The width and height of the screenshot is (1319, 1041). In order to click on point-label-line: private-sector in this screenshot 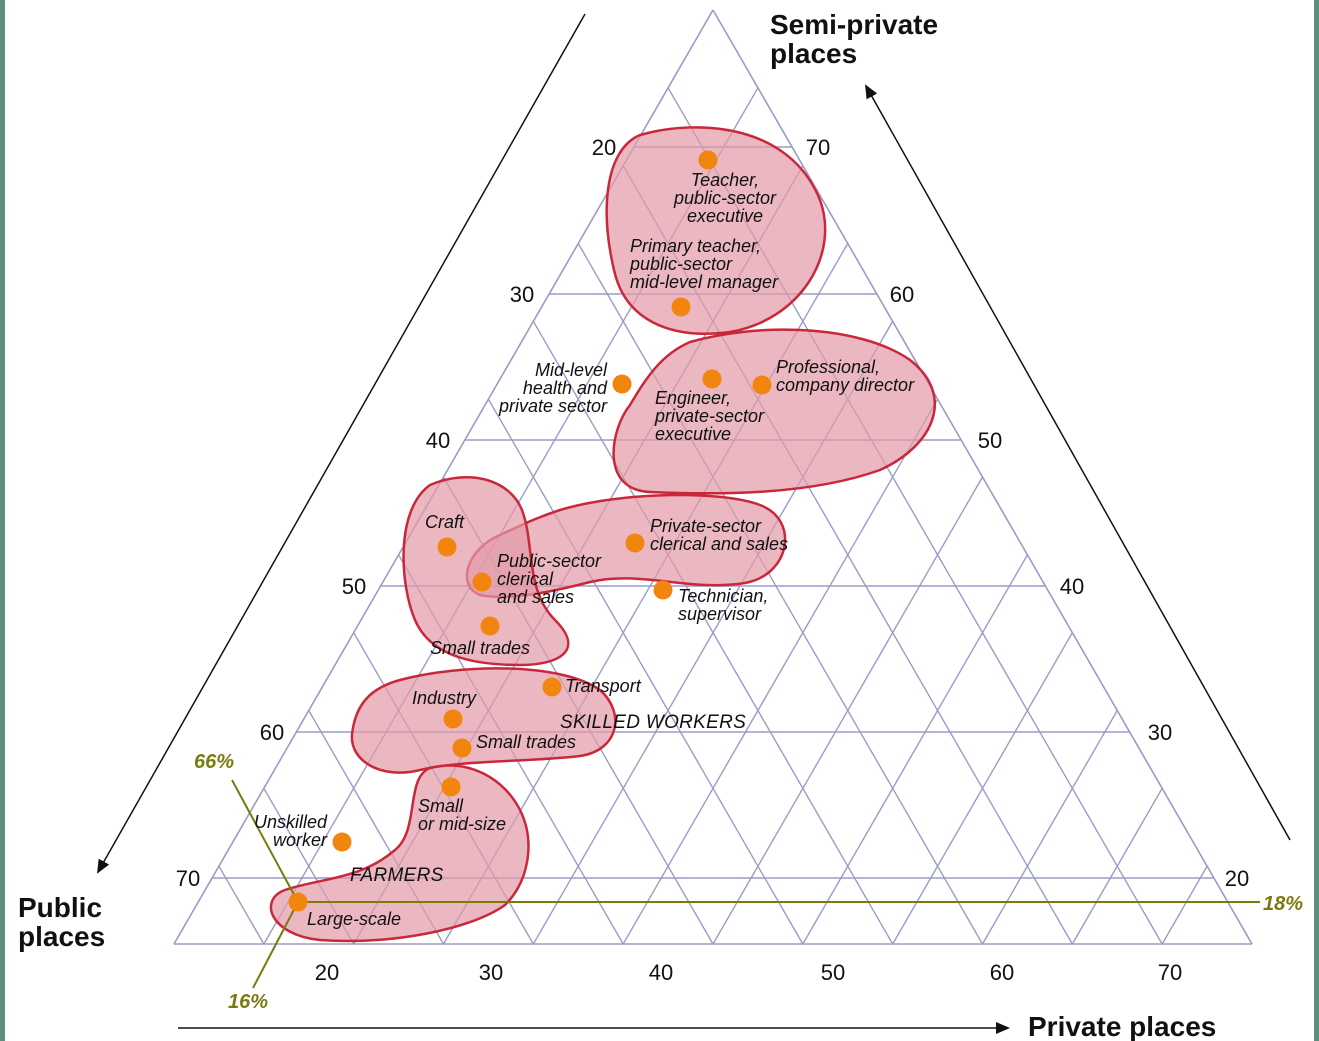, I will do `click(709, 416)`.